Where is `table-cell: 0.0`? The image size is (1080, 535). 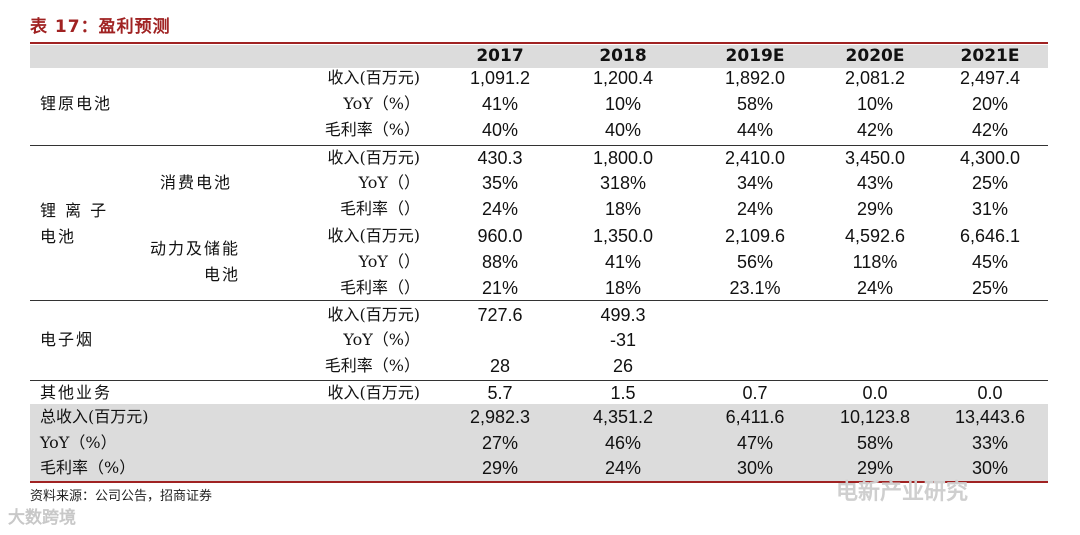
table-cell: 0.0 is located at coordinates (875, 393).